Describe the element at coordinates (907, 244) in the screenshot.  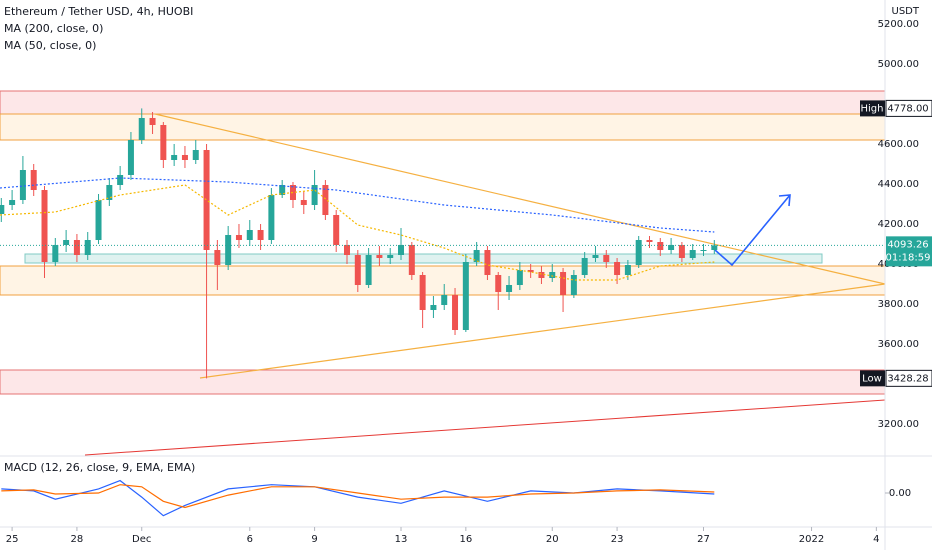
I see `last-price-label: 4093.26` at that location.